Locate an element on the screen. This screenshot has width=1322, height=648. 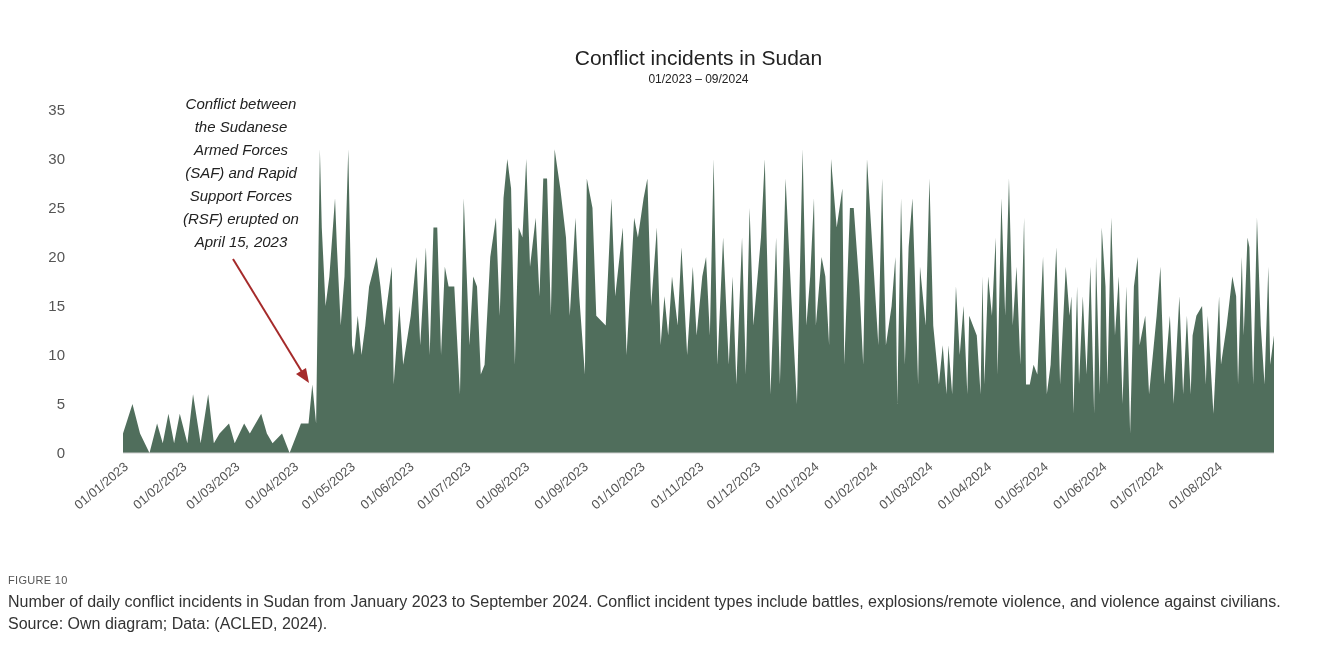
y-tick-label: 35 is located at coordinates (56, 110).